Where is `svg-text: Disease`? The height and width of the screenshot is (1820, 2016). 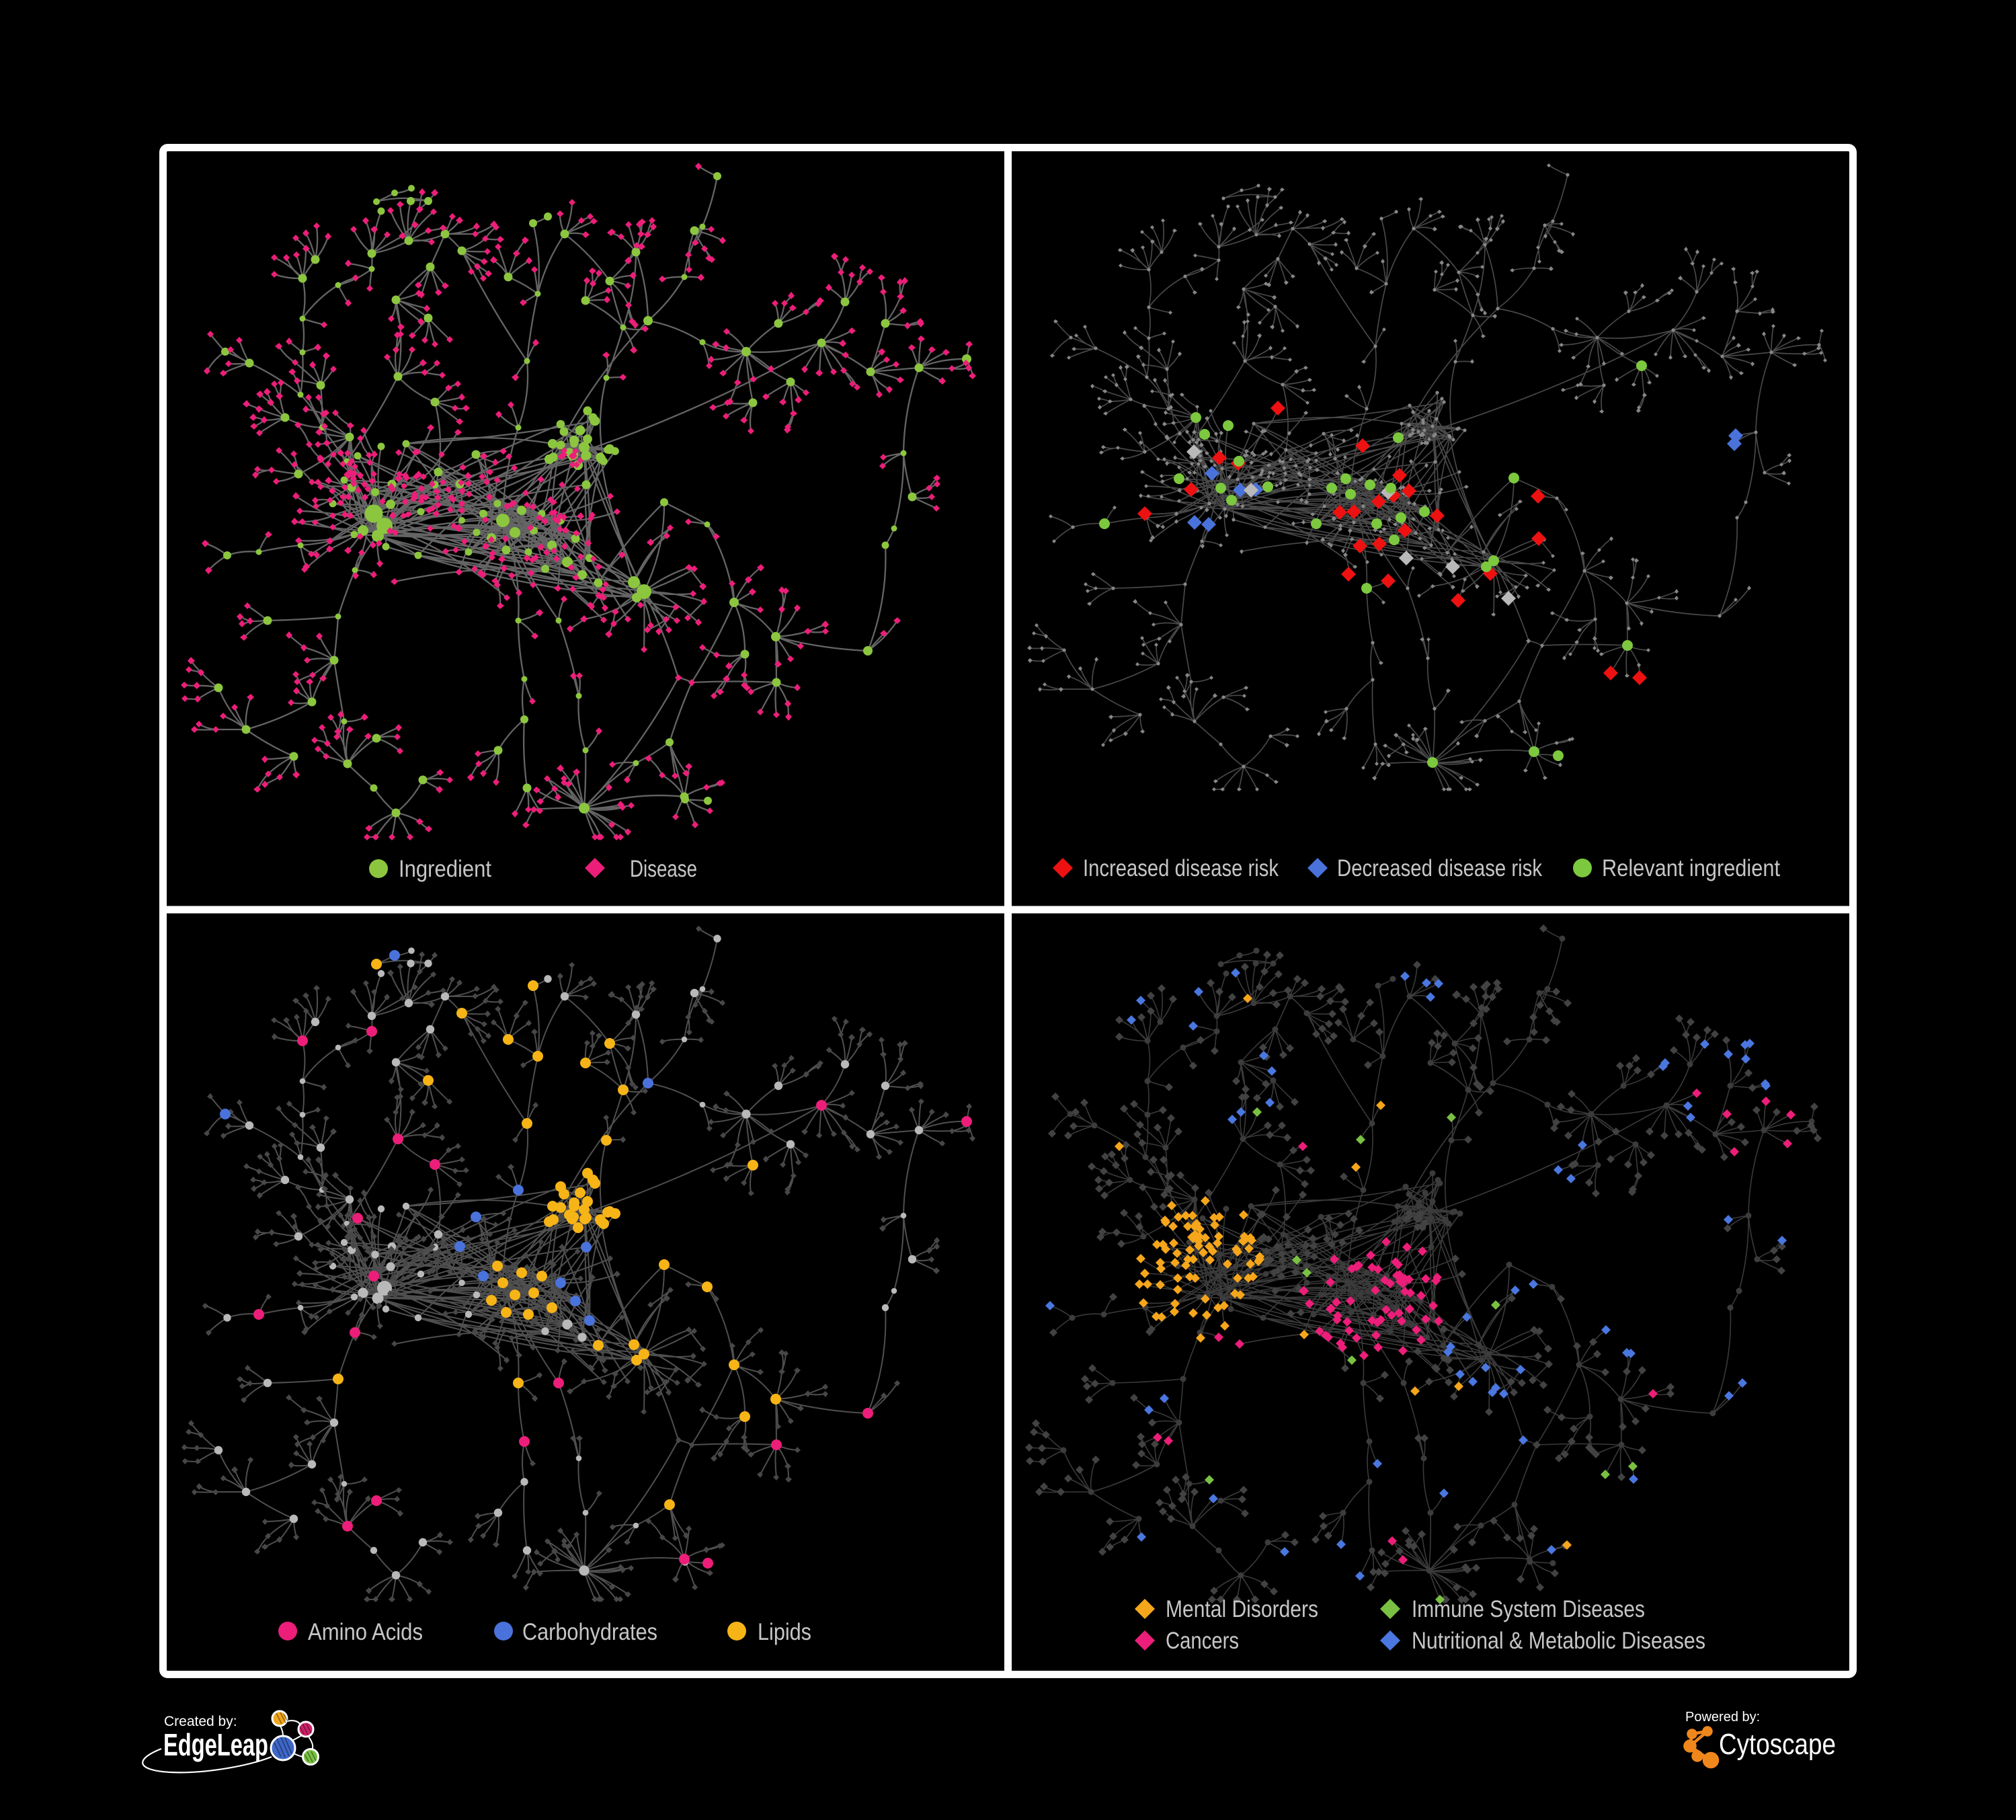
svg-text: Disease is located at coordinates (663, 869).